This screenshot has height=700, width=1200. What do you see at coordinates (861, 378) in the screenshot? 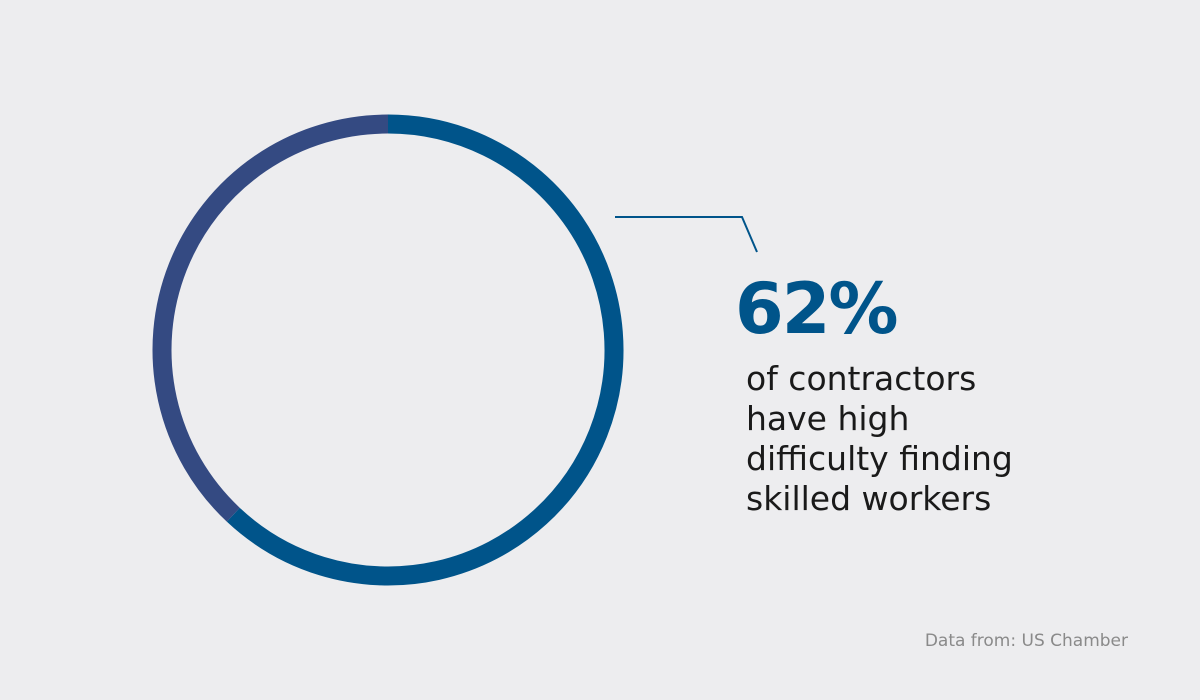
I see `annotation-line: of contractors` at bounding box center [861, 378].